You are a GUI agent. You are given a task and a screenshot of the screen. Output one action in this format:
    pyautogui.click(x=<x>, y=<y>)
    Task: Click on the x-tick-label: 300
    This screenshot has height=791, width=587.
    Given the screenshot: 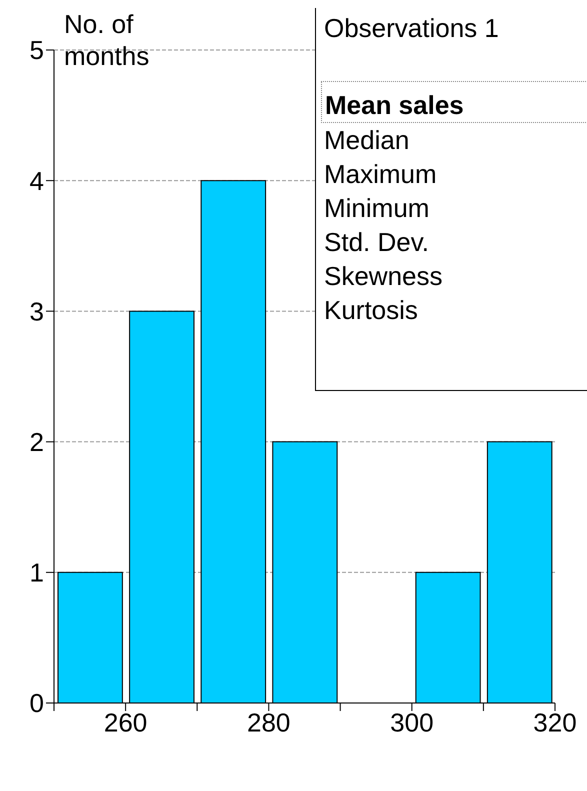 What is the action you would take?
    pyautogui.click(x=412, y=722)
    